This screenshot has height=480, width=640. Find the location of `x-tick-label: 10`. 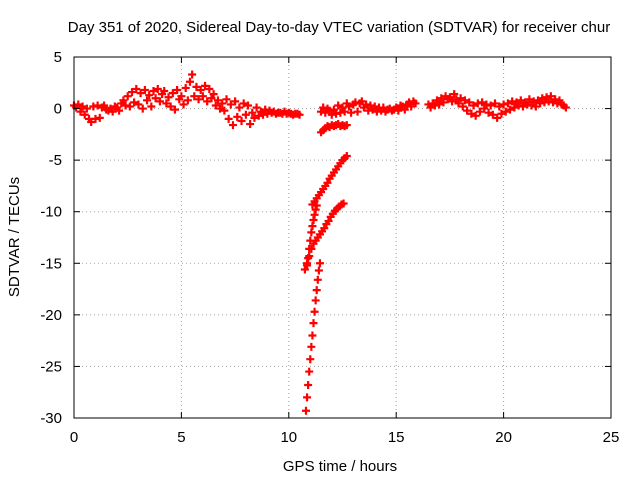

x-tick-label: 10 is located at coordinates (288, 437).